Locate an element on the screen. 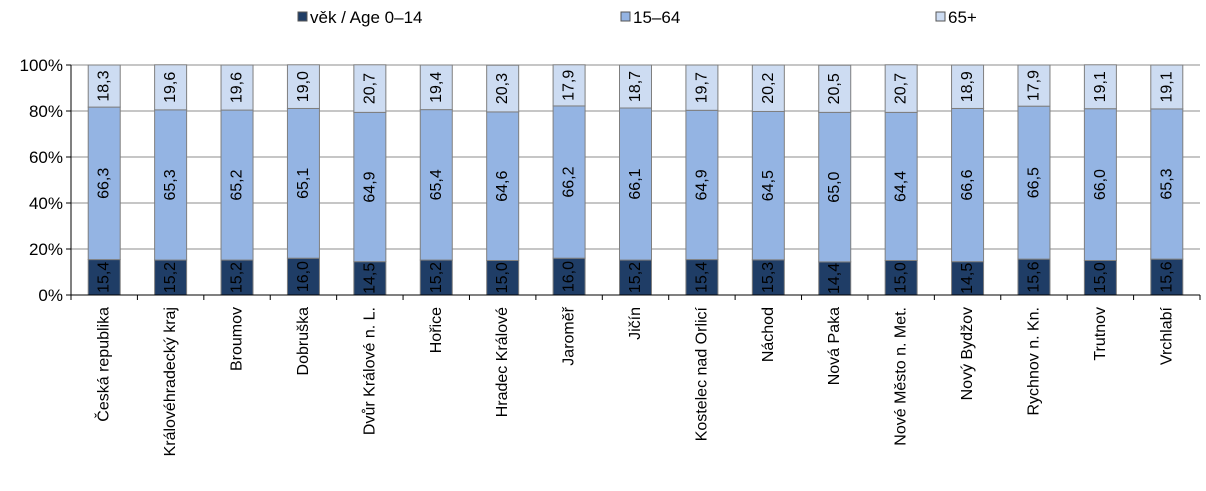  data-label: 15,6 is located at coordinates (1166, 276).